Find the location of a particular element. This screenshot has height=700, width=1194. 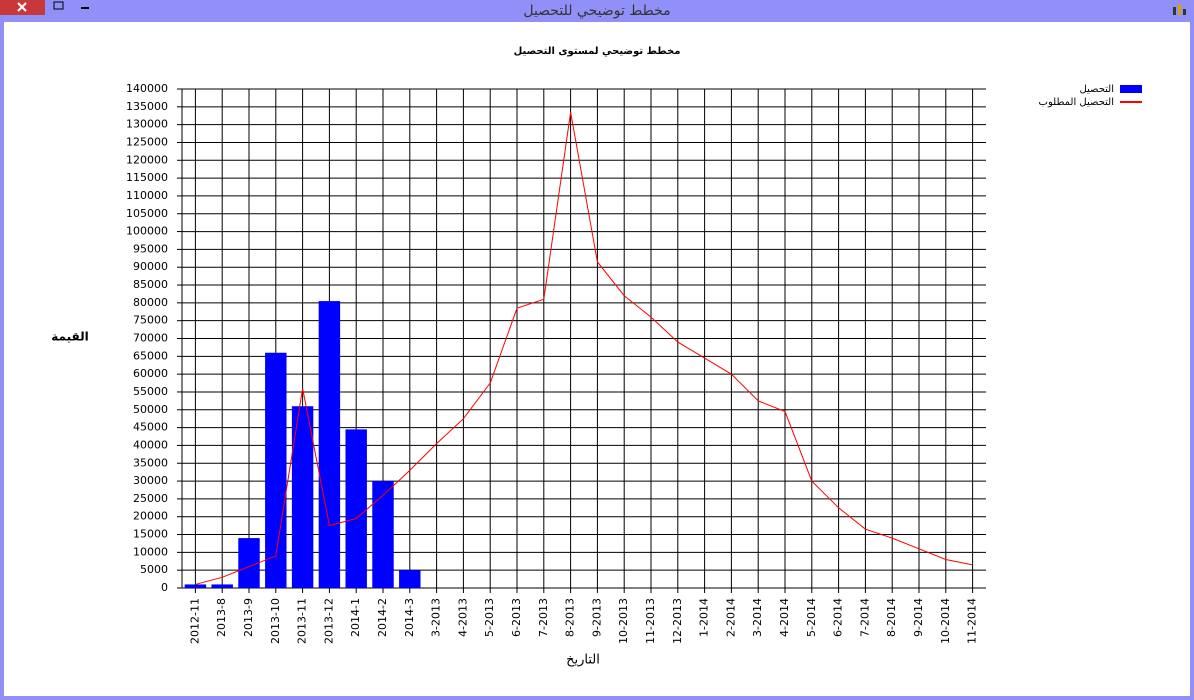

x-tick-label: 10-2014 is located at coordinates (945, 621).